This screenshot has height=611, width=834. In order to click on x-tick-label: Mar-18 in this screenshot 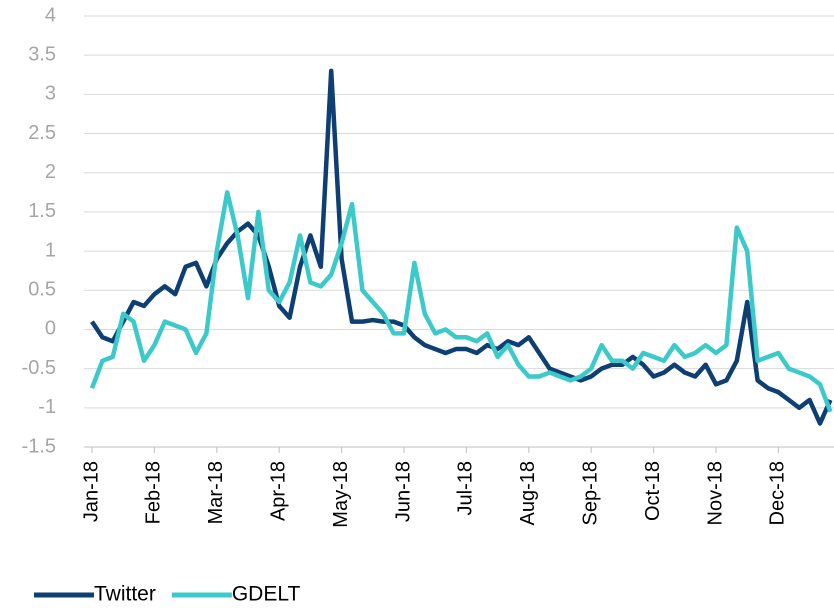, I will do `click(216, 492)`.